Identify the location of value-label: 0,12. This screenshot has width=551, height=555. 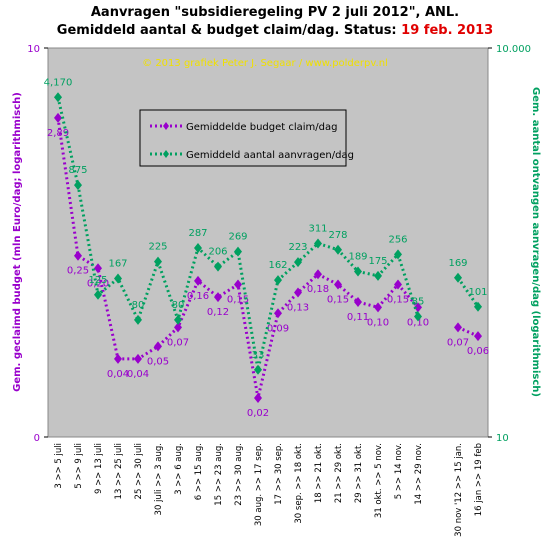
(218, 312).